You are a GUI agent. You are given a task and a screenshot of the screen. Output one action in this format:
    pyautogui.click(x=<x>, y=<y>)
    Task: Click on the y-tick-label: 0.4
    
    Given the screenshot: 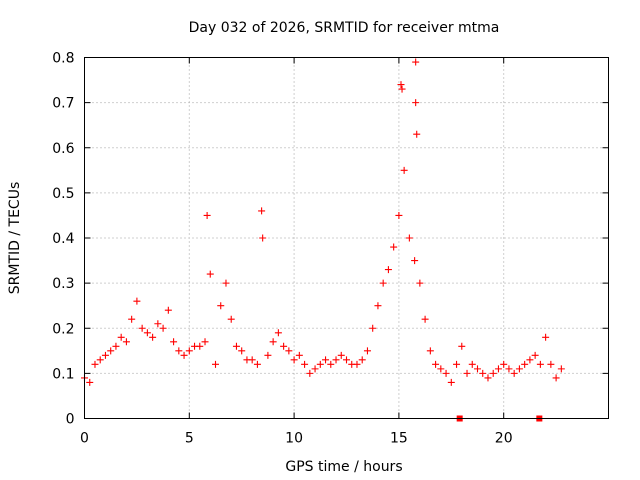 What is the action you would take?
    pyautogui.click(x=63, y=239)
    